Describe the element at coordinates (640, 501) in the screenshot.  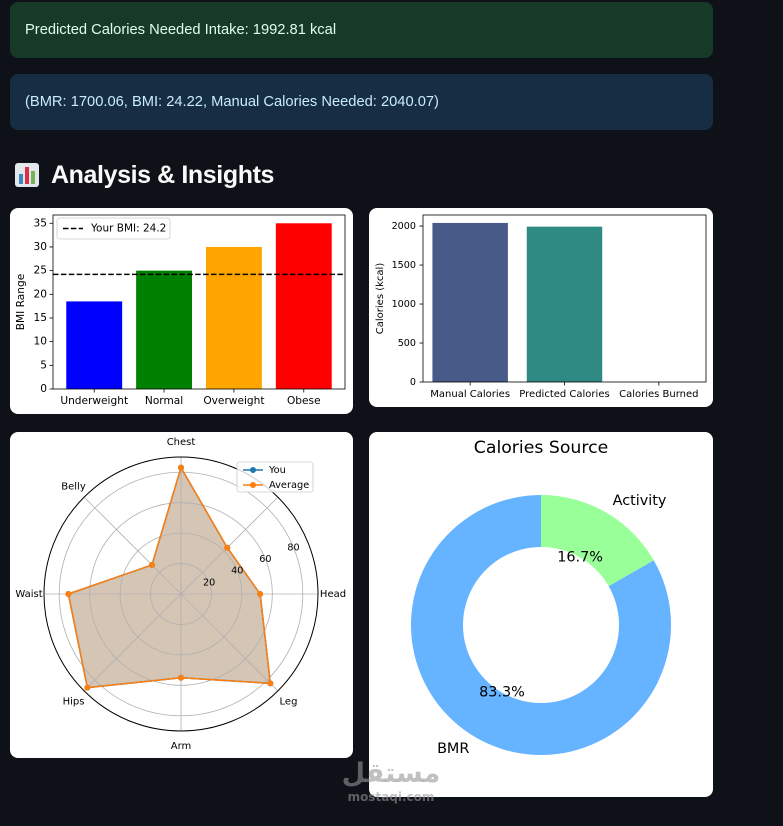
I see `donut-label-activity: Activity` at that location.